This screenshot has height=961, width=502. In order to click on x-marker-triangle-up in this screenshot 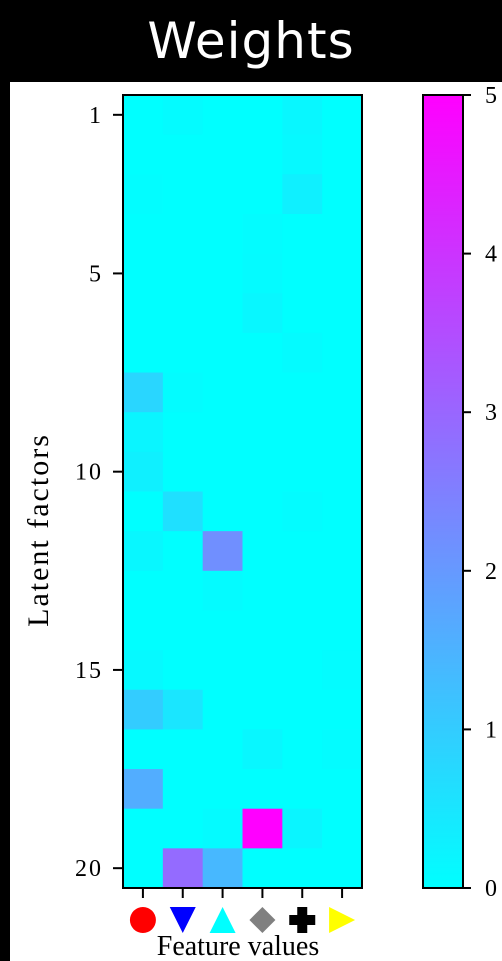, I will do `click(222, 920)`.